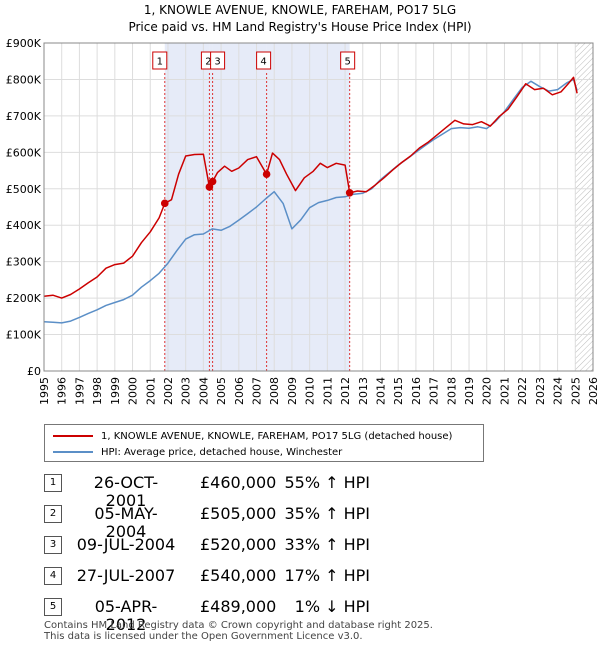 The width and height of the screenshot is (600, 650). I want to click on y-tick-label: £500K, so click(24, 189).